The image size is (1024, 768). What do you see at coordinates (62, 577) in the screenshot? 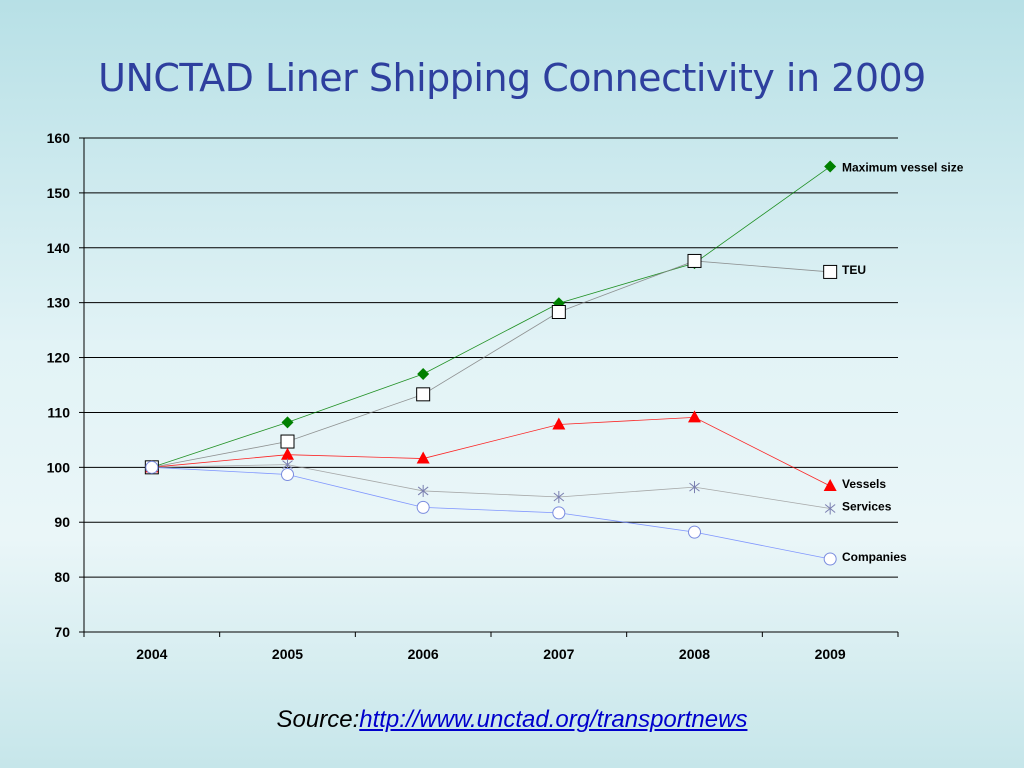
I see `y-tick-label: 80` at bounding box center [62, 577].